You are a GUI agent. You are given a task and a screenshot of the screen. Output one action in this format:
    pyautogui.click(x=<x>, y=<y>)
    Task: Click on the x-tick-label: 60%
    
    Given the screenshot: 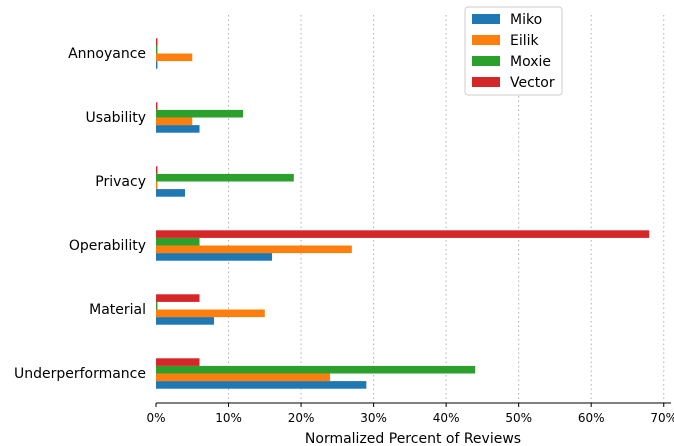 What is the action you would take?
    pyautogui.click(x=591, y=418)
    